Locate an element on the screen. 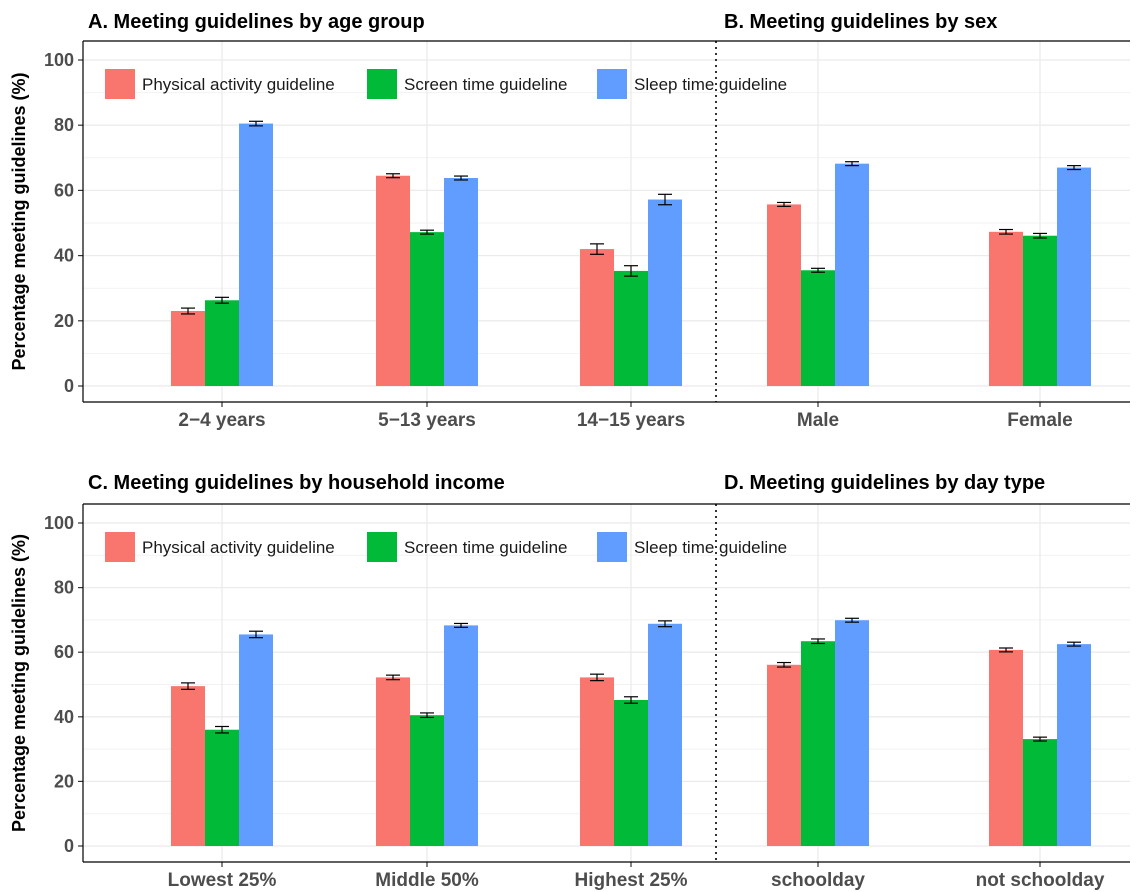 This screenshot has width=1137, height=892. panel-title: A. Meeting guidelines by age group is located at coordinates (256, 22).